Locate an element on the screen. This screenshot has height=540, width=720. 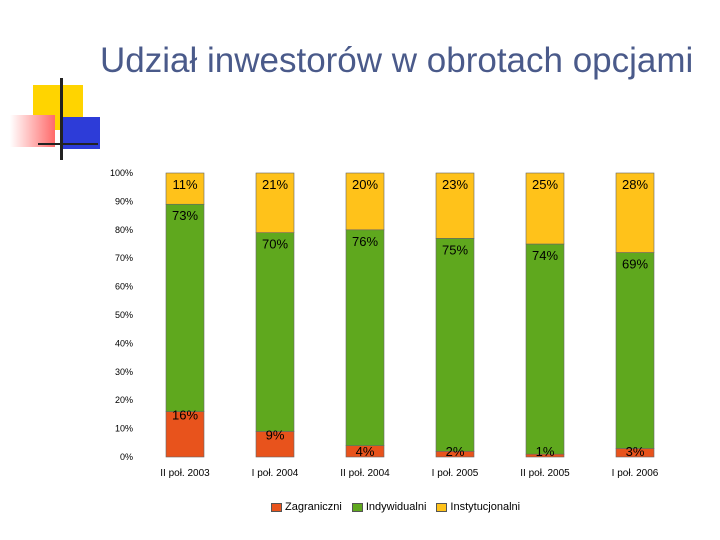
y-tick-label: 60% is located at coordinates (124, 287).